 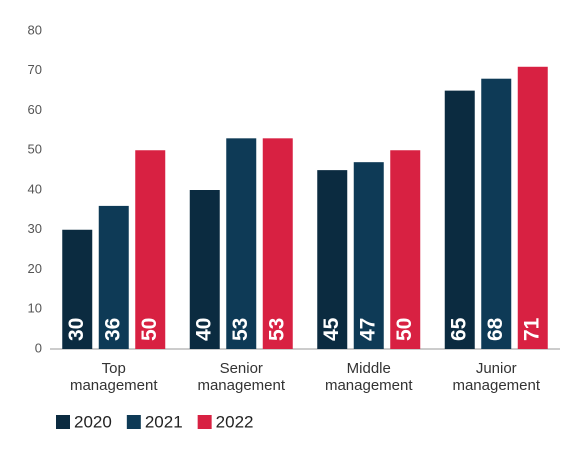 What do you see at coordinates (35, 308) in the screenshot?
I see `y-tick-label: 10` at bounding box center [35, 308].